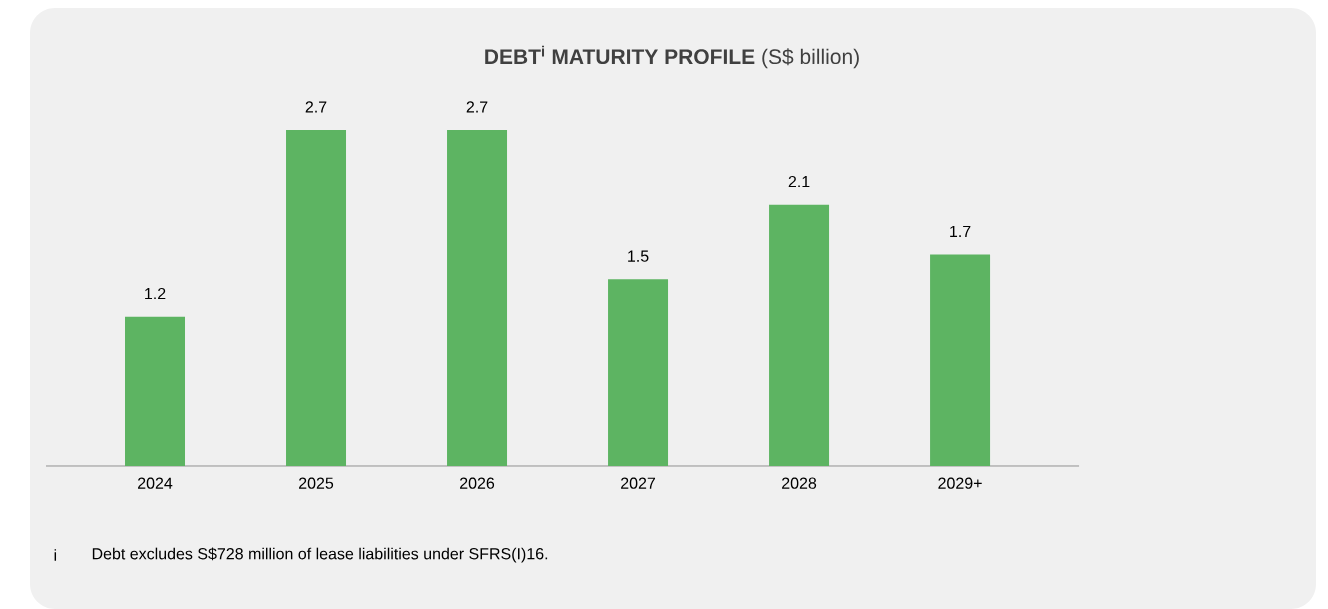 The height and width of the screenshot is (609, 1328). I want to click on x-tick-label: 2024, so click(155, 483).